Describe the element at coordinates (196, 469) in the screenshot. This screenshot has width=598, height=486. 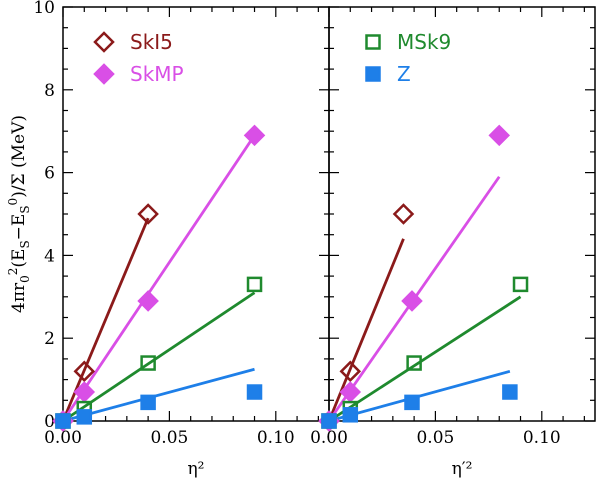
I see `x-axis-label: η²` at that location.